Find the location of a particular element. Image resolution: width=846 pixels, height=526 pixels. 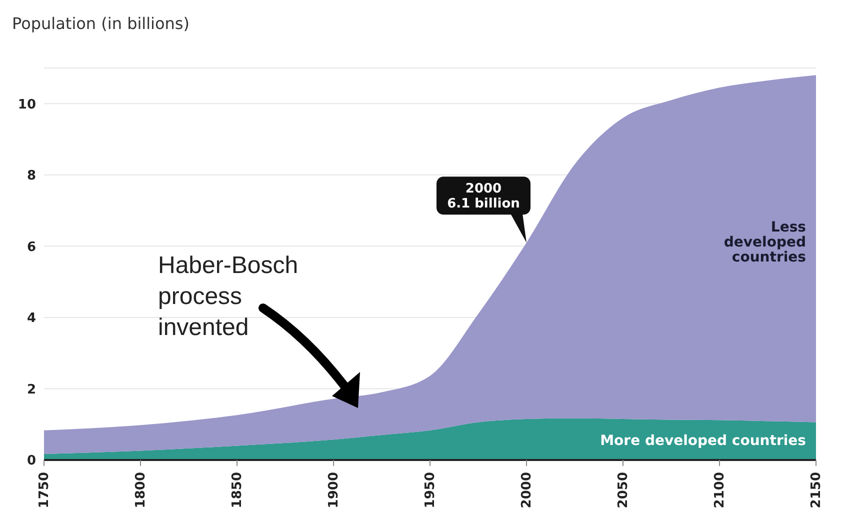

y-tick-label: 0 is located at coordinates (31, 461).